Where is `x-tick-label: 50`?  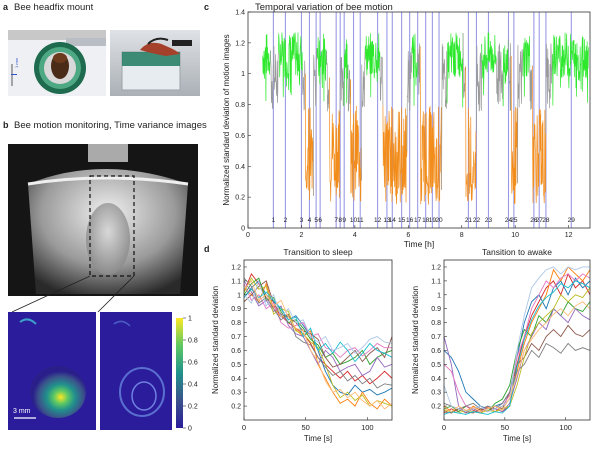 x-tick-label: 50 is located at coordinates (305, 427).